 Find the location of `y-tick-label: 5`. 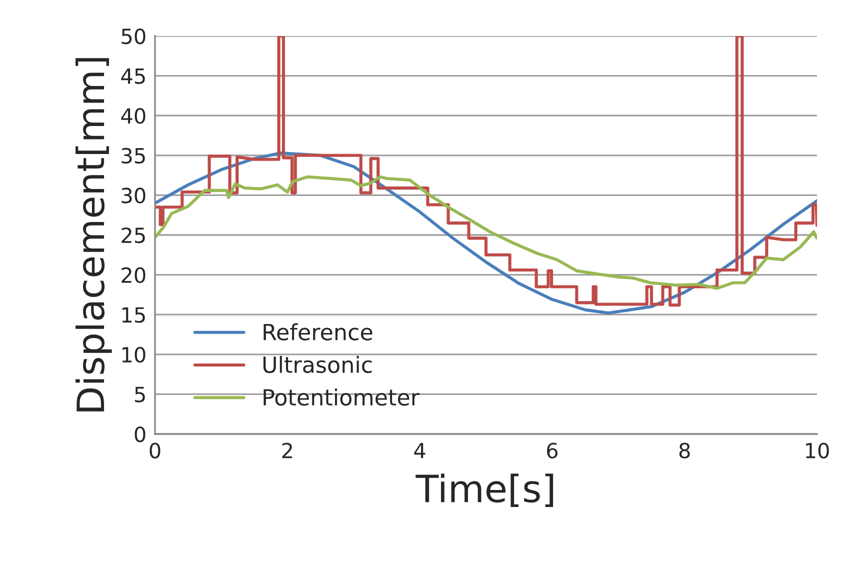

y-tick-label: 5 is located at coordinates (140, 394).